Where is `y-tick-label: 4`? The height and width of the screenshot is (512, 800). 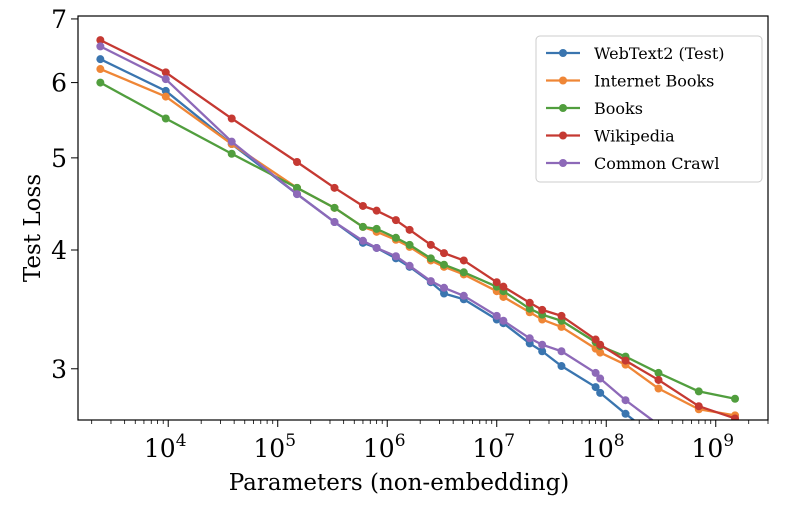 y-tick-label: 4 is located at coordinates (59, 250).